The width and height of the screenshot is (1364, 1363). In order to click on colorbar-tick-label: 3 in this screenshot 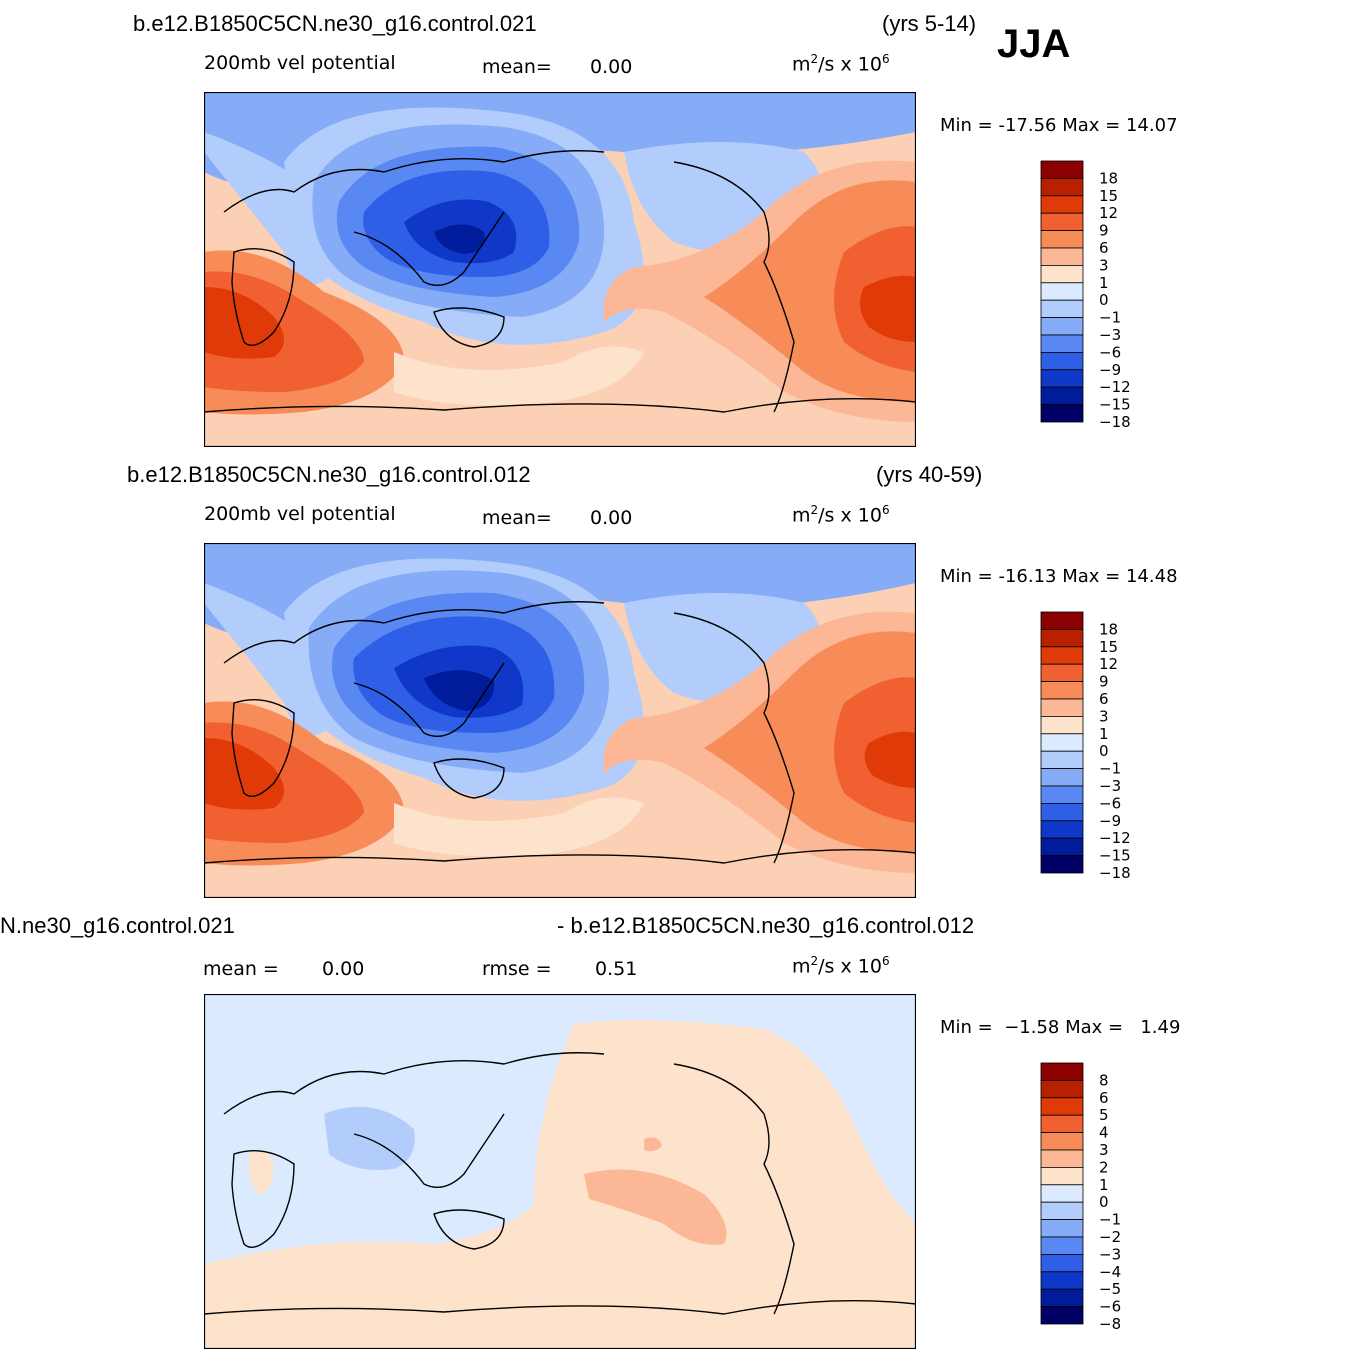, I will do `click(1104, 1150)`.